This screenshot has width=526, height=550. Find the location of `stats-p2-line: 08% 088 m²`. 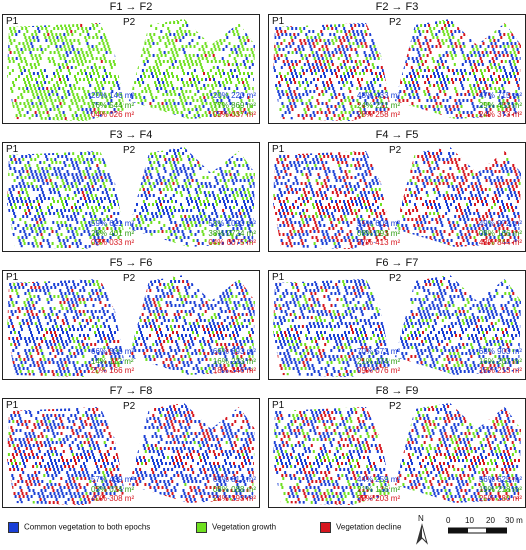

stats-p2-line: 08% 088 m² is located at coordinates (234, 490).